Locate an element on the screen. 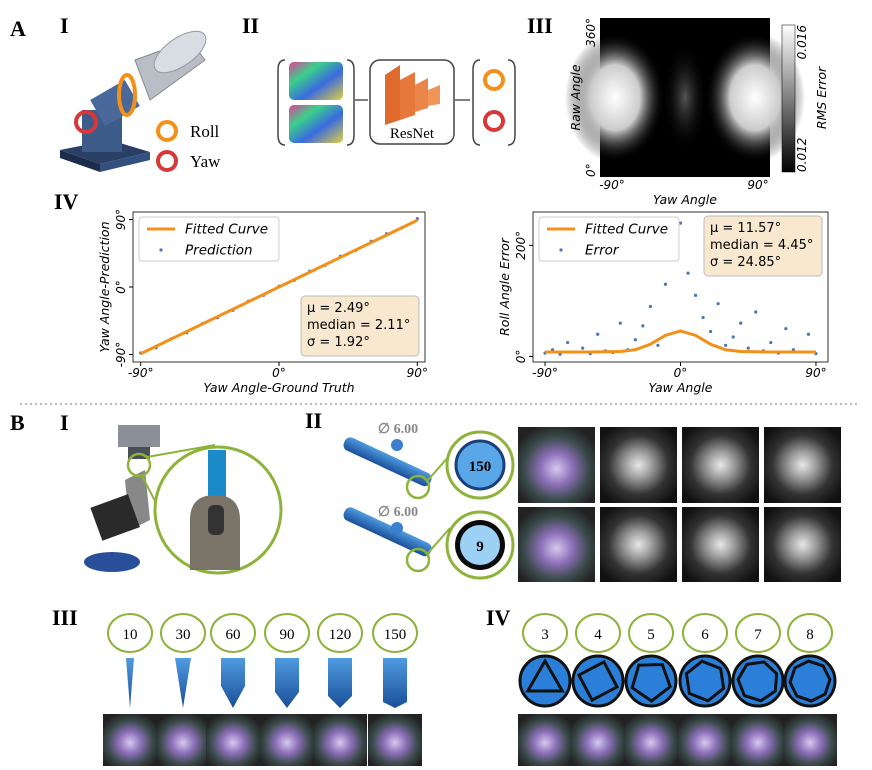  y-tick-label: 360° is located at coordinates (591, 32).